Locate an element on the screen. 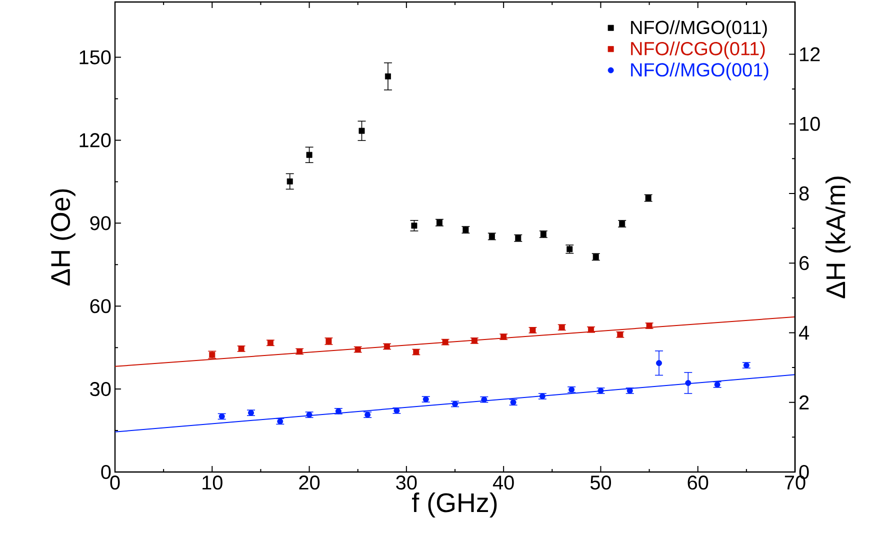 The image size is (873, 552). x-tick-label: 20 is located at coordinates (309, 483).